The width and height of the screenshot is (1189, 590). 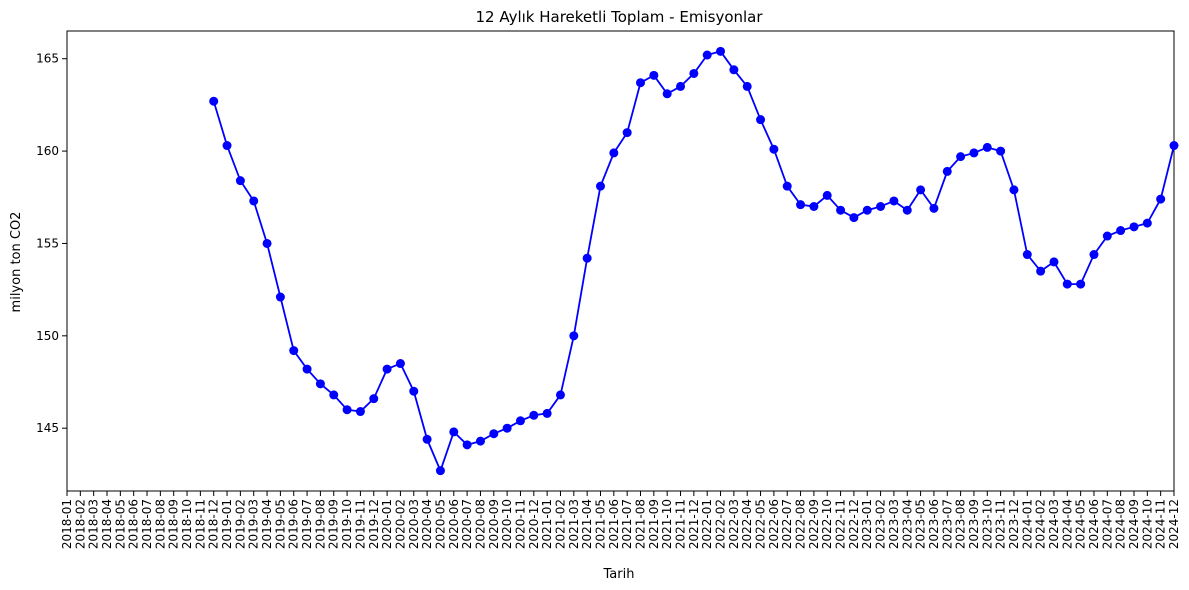 What do you see at coordinates (47, 151) in the screenshot?
I see `y-tick-label: 160` at bounding box center [47, 151].